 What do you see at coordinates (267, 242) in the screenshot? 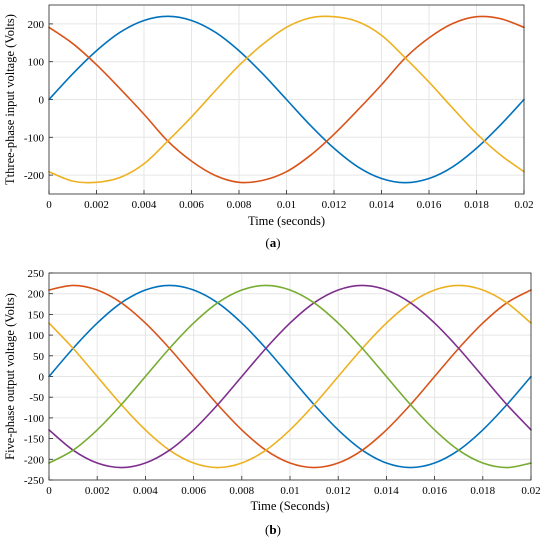
I see `caption-a-open: (` at bounding box center [267, 242].